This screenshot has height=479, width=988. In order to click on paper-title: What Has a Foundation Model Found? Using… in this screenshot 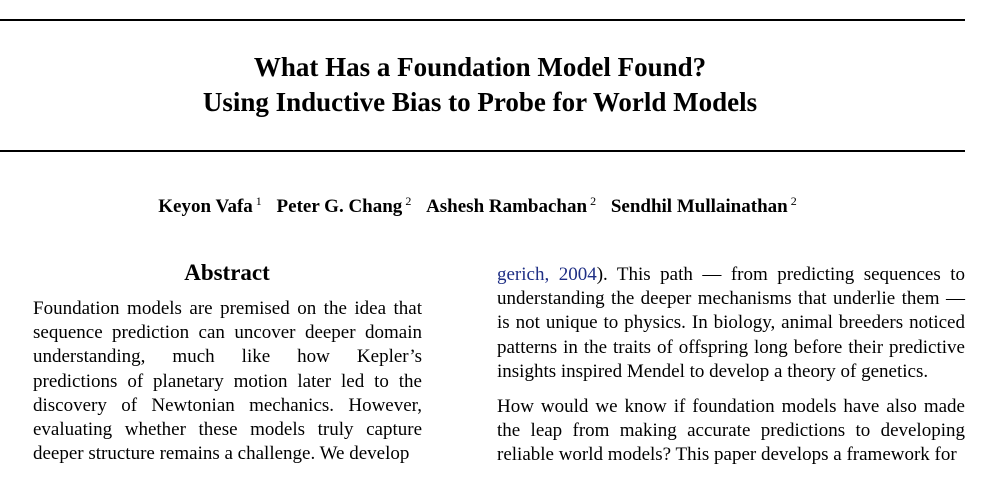, I will do `click(480, 85)`.